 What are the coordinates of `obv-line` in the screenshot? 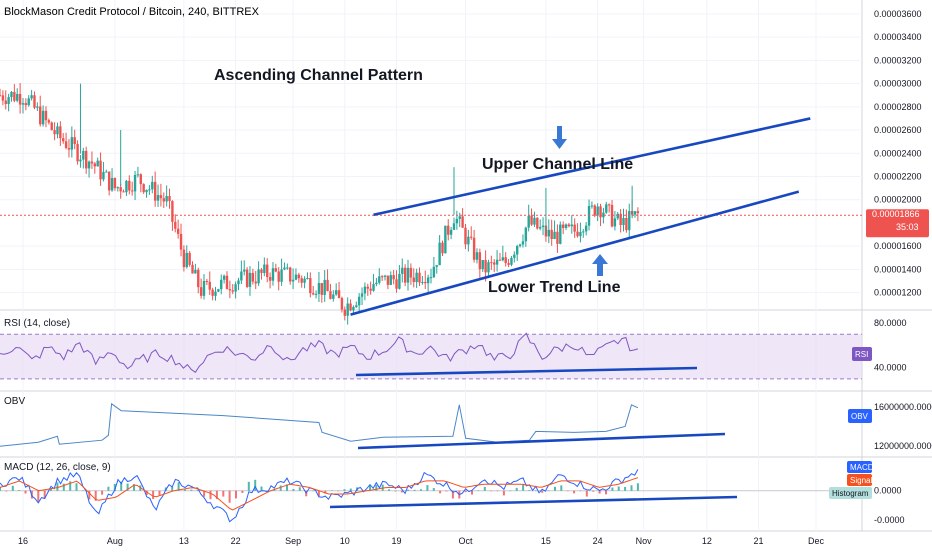 It's located at (319, 424).